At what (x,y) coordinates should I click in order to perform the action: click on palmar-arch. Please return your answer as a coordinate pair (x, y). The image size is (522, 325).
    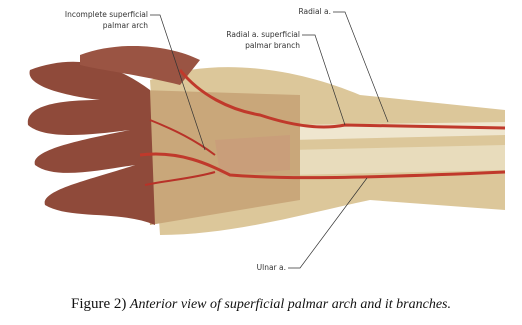
    Looking at the image, I should click on (182, 137).